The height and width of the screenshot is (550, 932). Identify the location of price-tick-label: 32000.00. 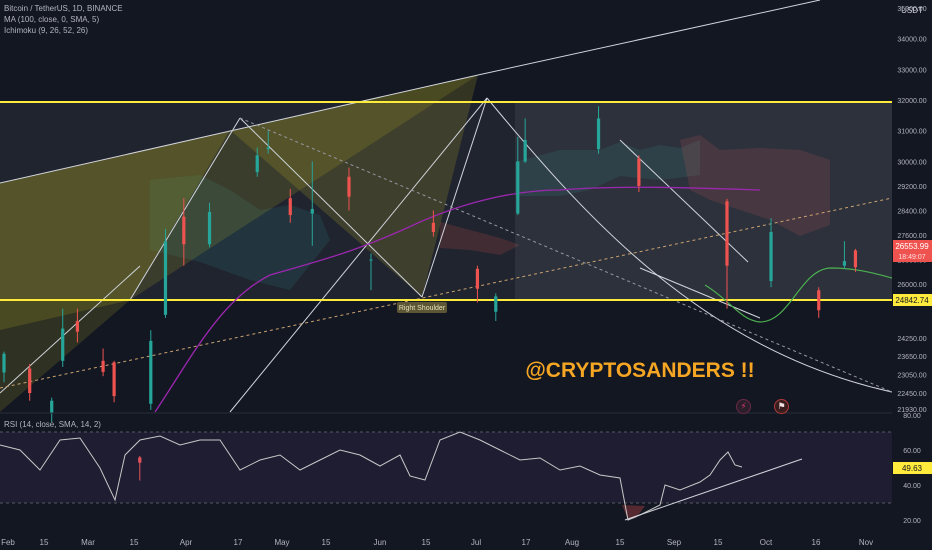
(911, 101).